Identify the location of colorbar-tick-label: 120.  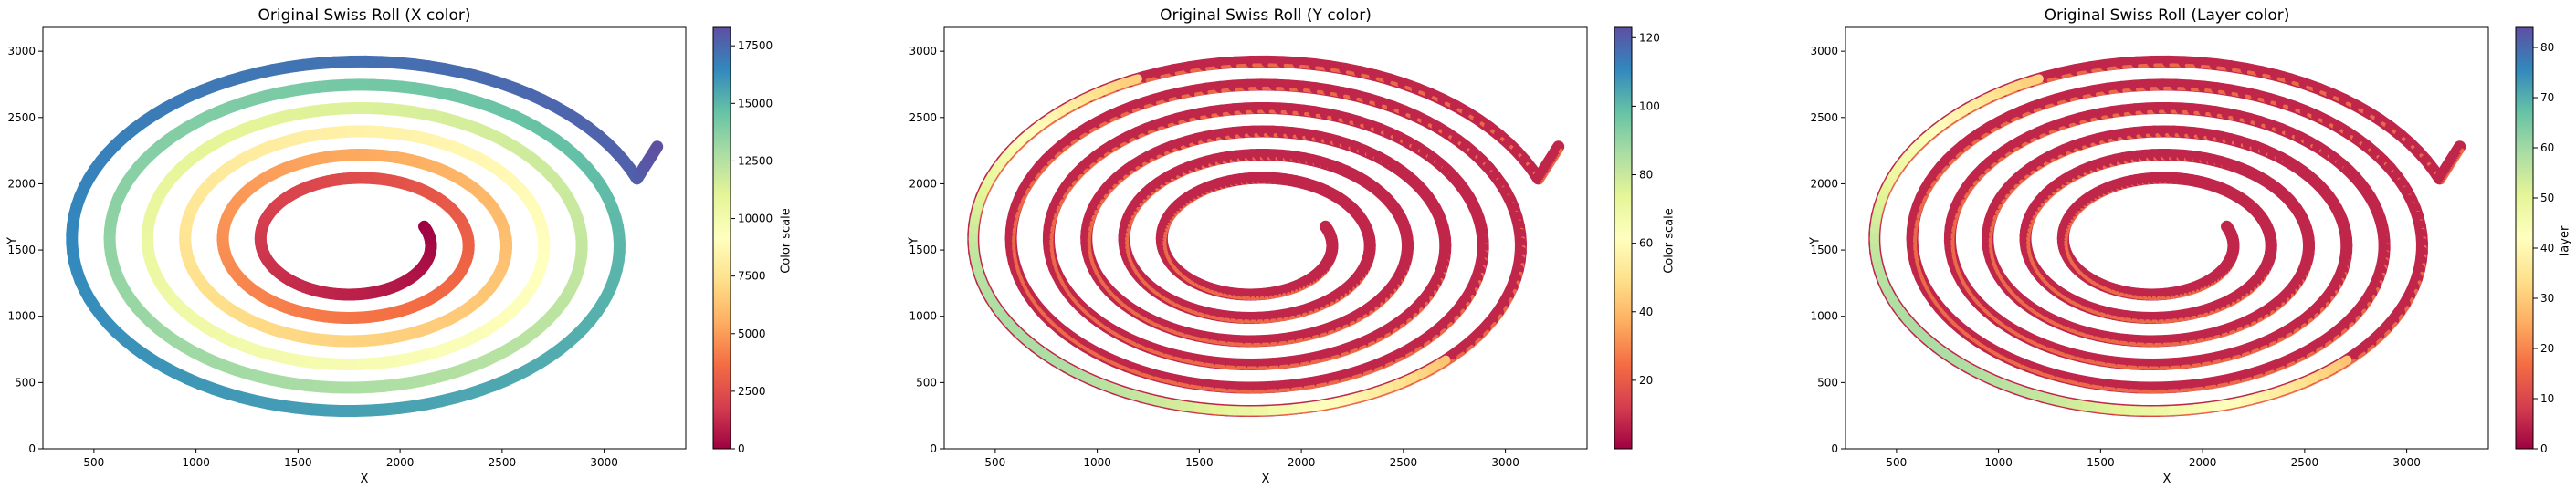
(1649, 37).